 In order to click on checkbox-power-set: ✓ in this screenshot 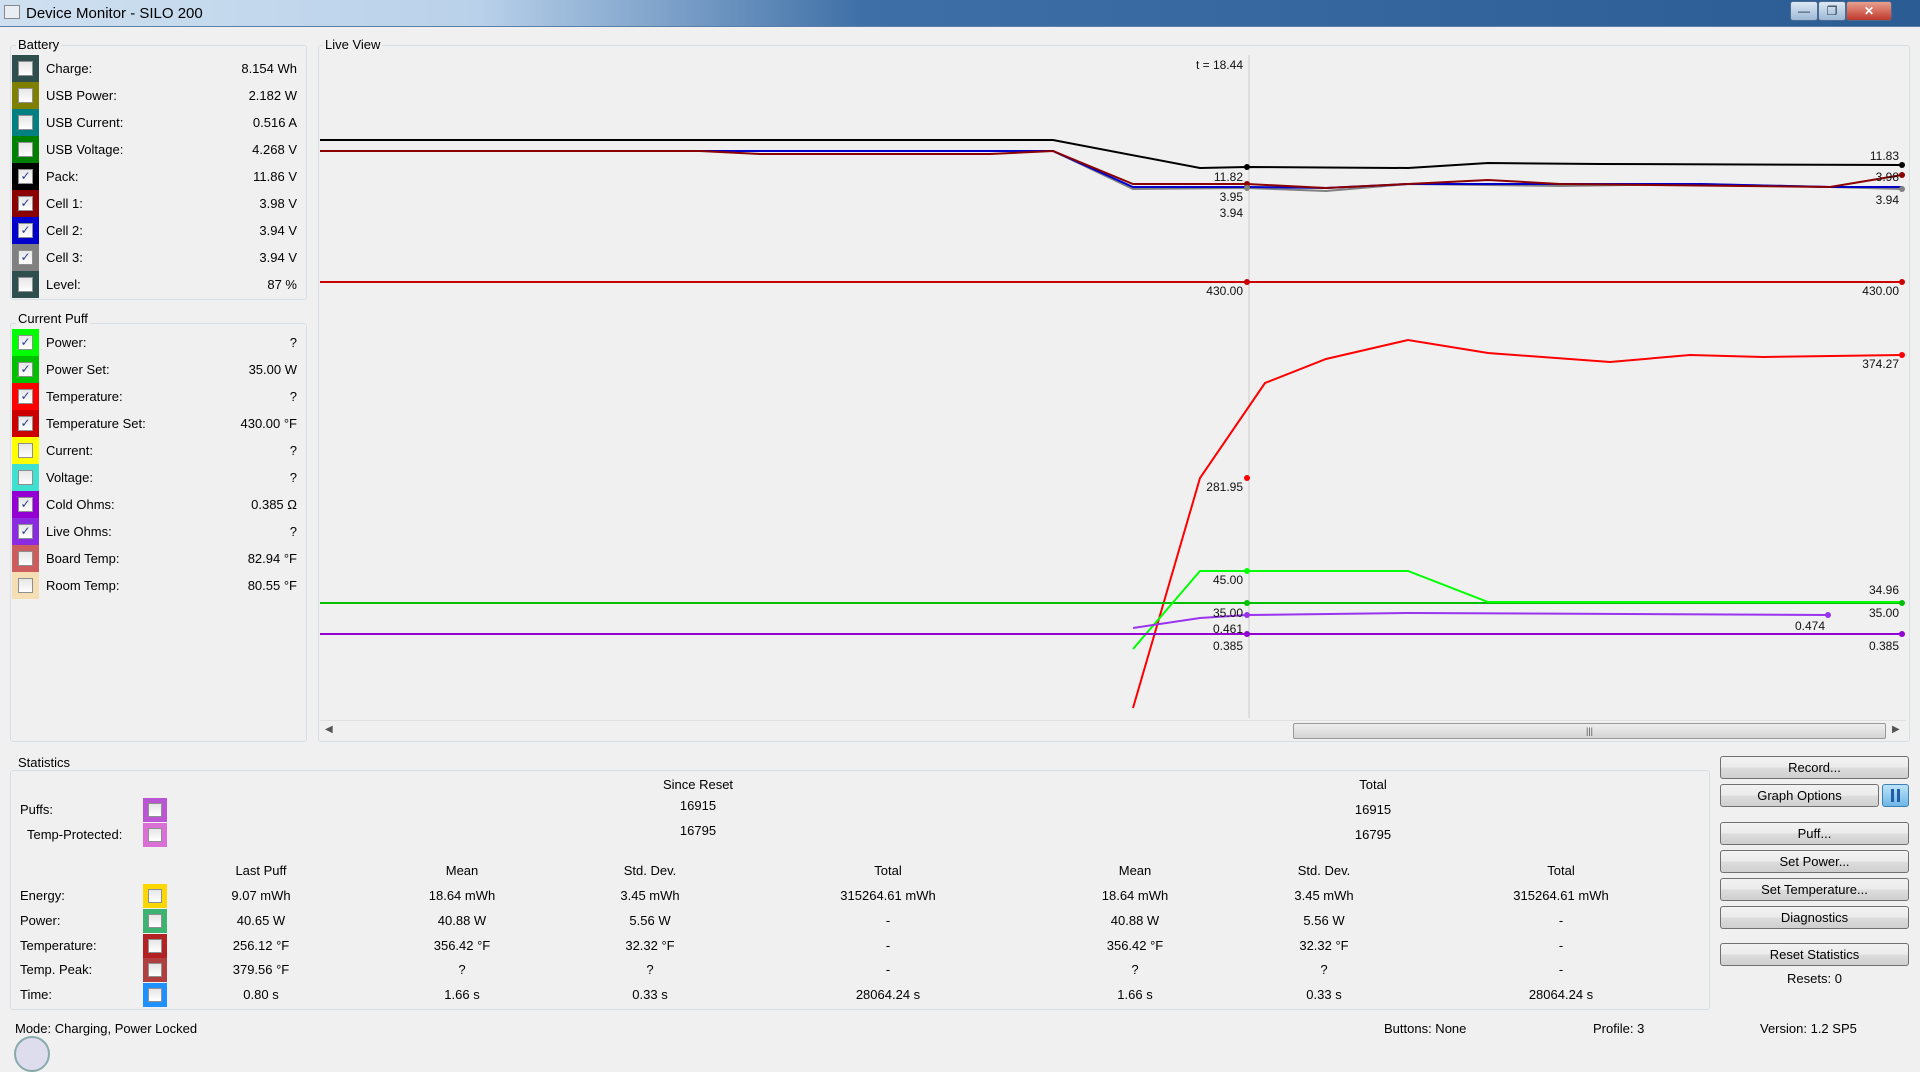, I will do `click(25, 369)`.